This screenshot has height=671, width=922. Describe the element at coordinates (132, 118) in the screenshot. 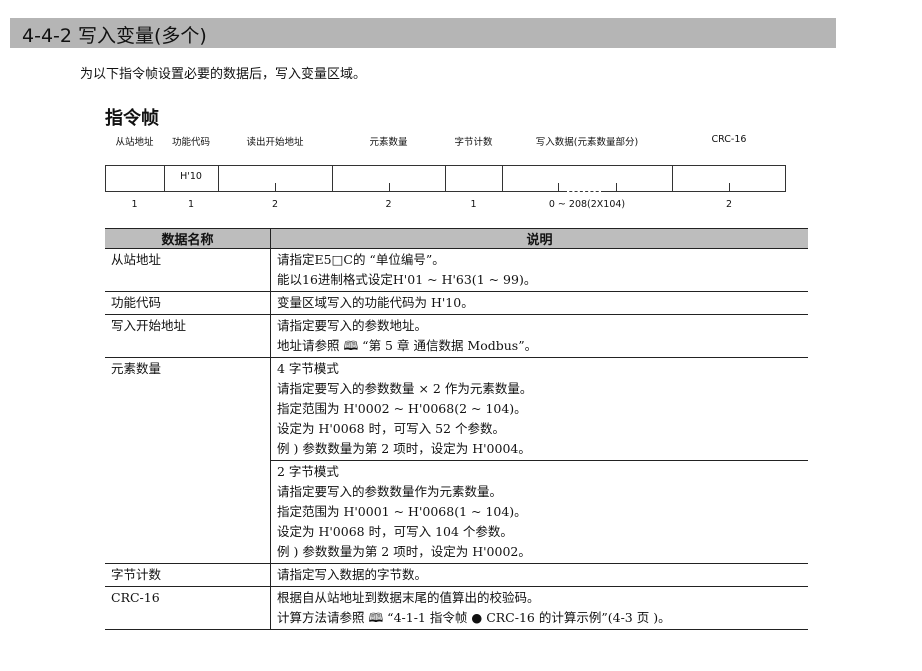

I see `frame-title: 指令帧` at that location.